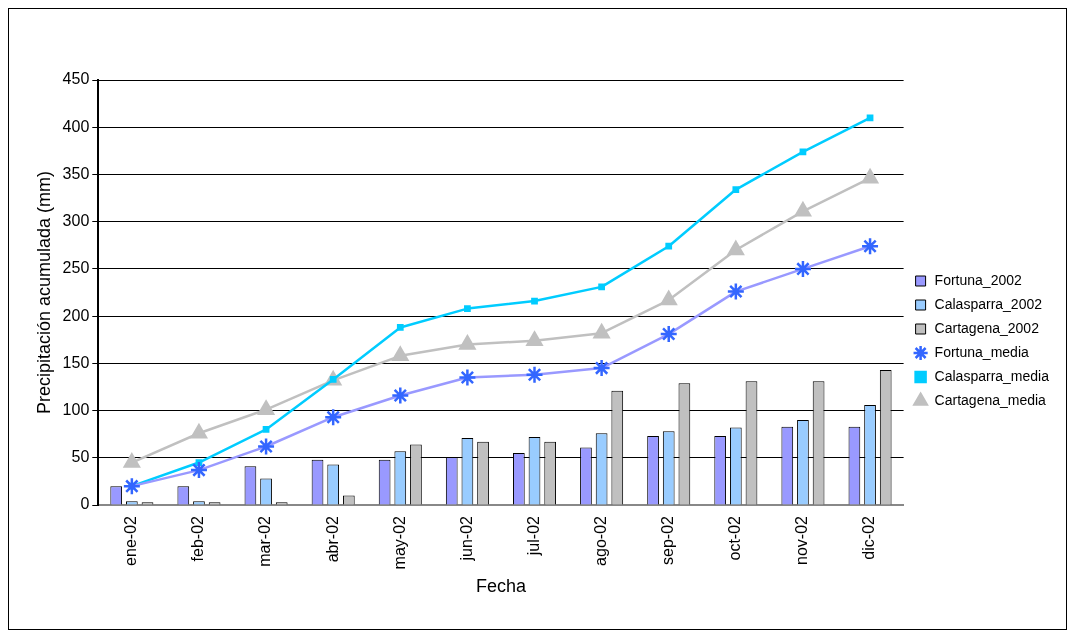  I want to click on x-tick-label: jun-02, so click(466, 538).